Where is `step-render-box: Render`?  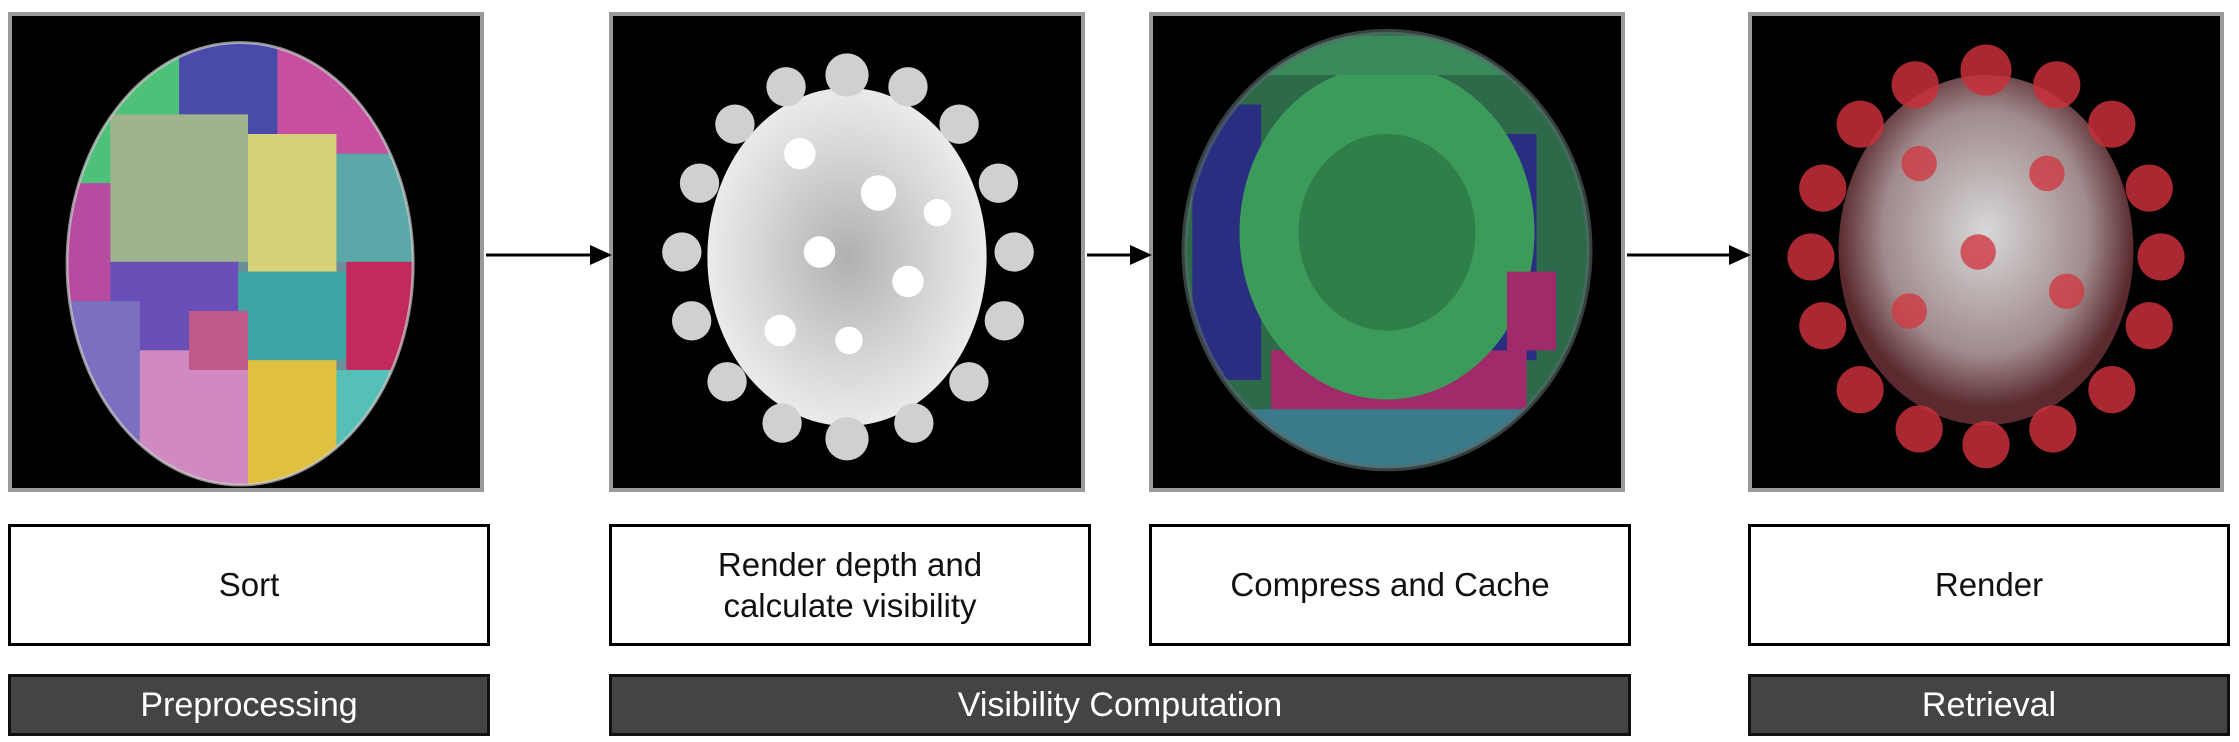
step-render-box: Render is located at coordinates (1989, 585).